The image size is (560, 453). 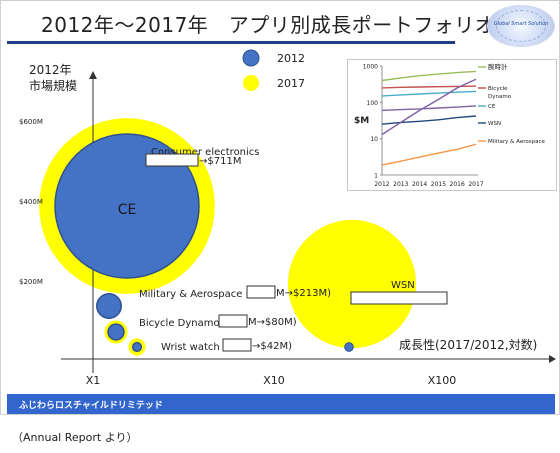 I want to click on source-caption: （Annual Report より）, so click(x=75, y=437).